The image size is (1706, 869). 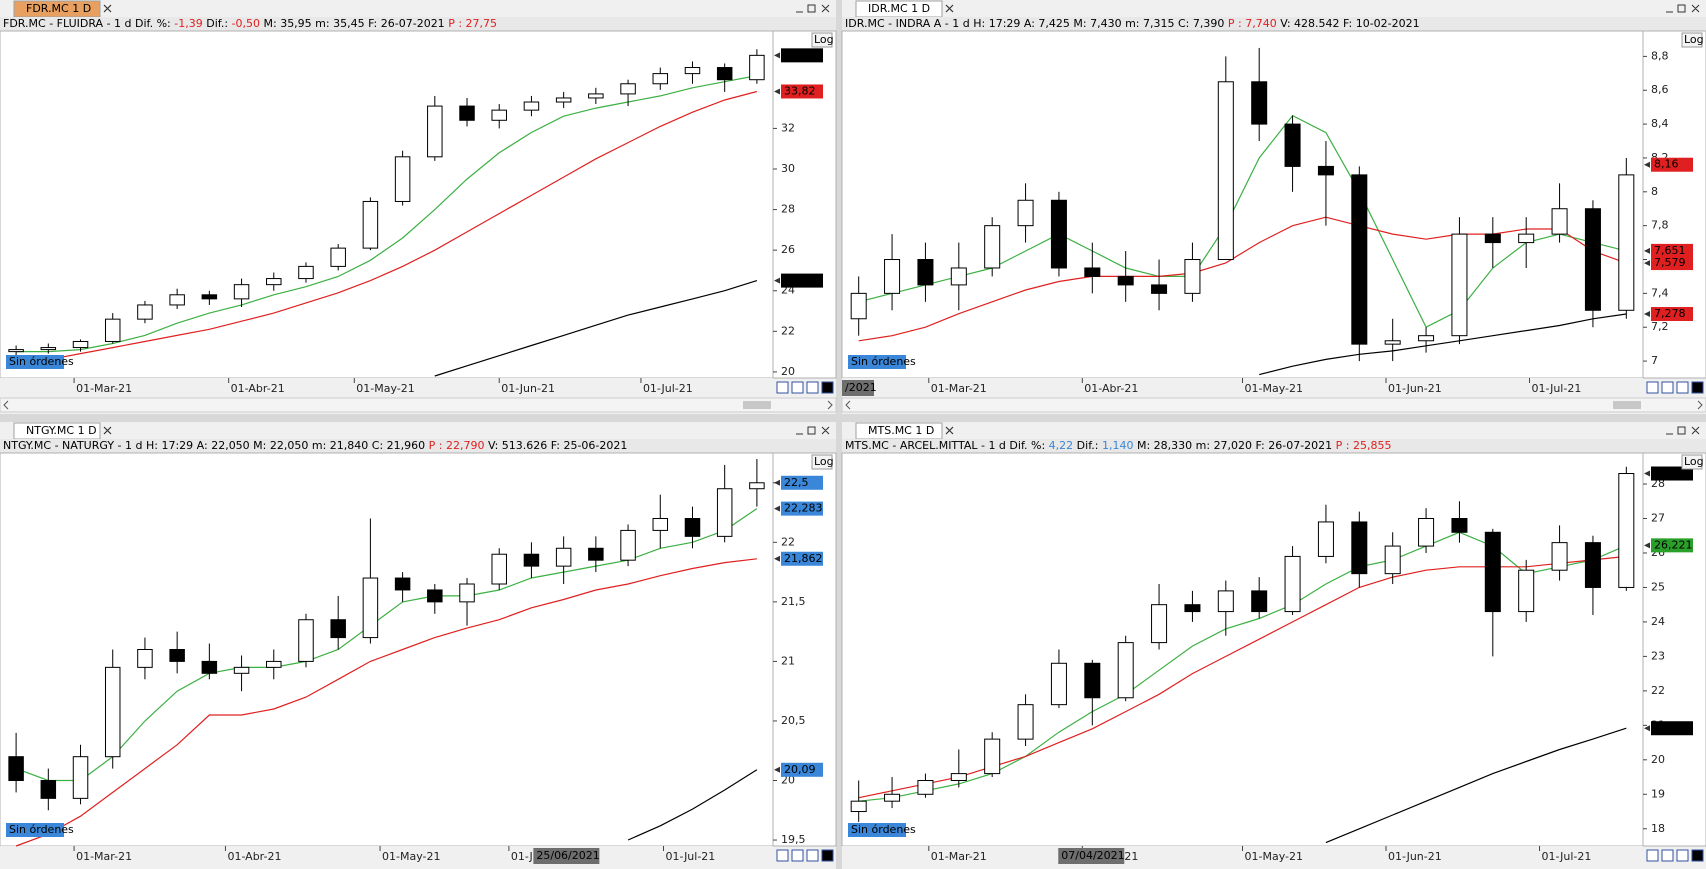 I want to click on price-tag-label: 21,862, so click(x=803, y=558).